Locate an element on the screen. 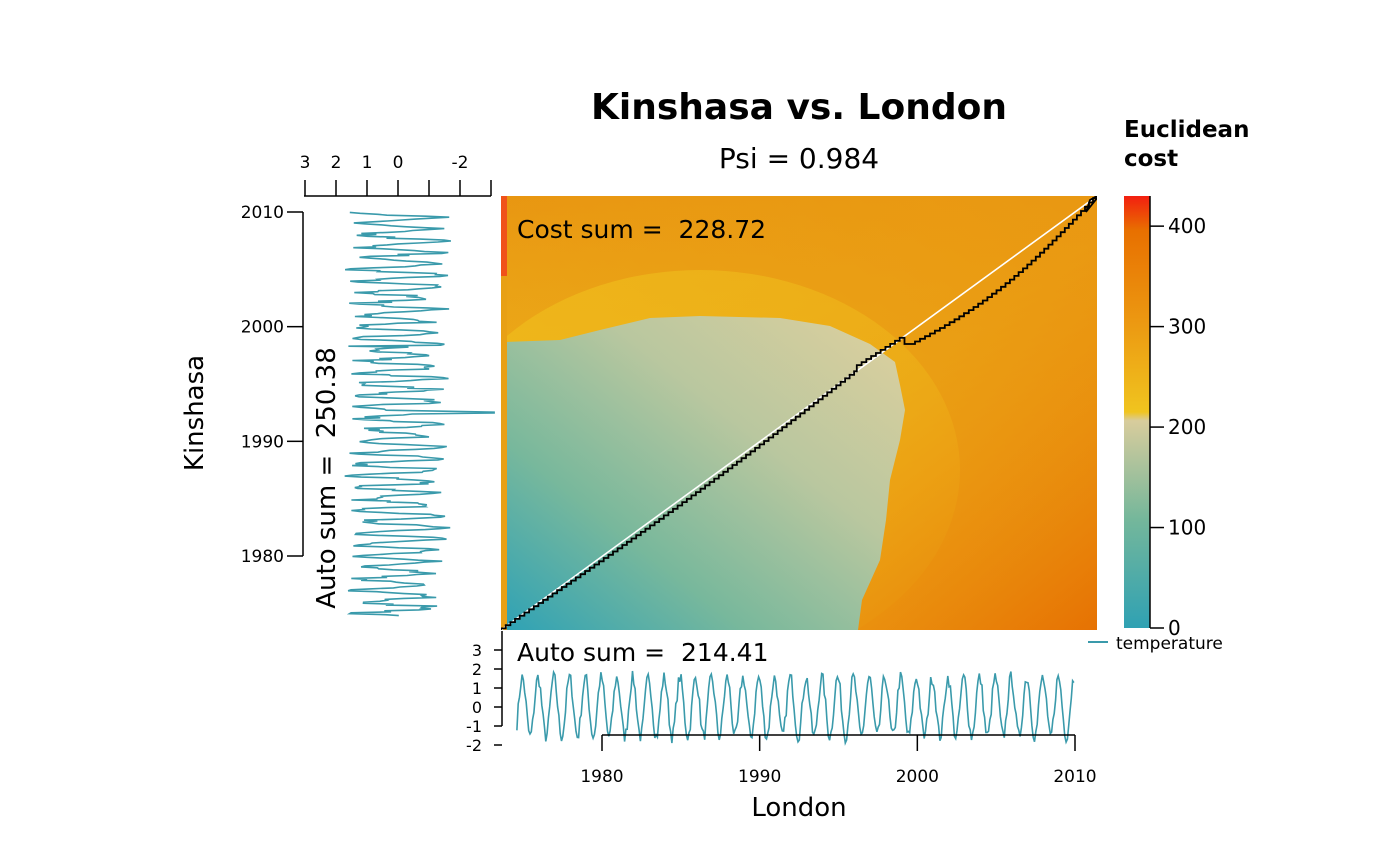  x-auto-sum-label: Auto sum = 214.41 is located at coordinates (642, 652).